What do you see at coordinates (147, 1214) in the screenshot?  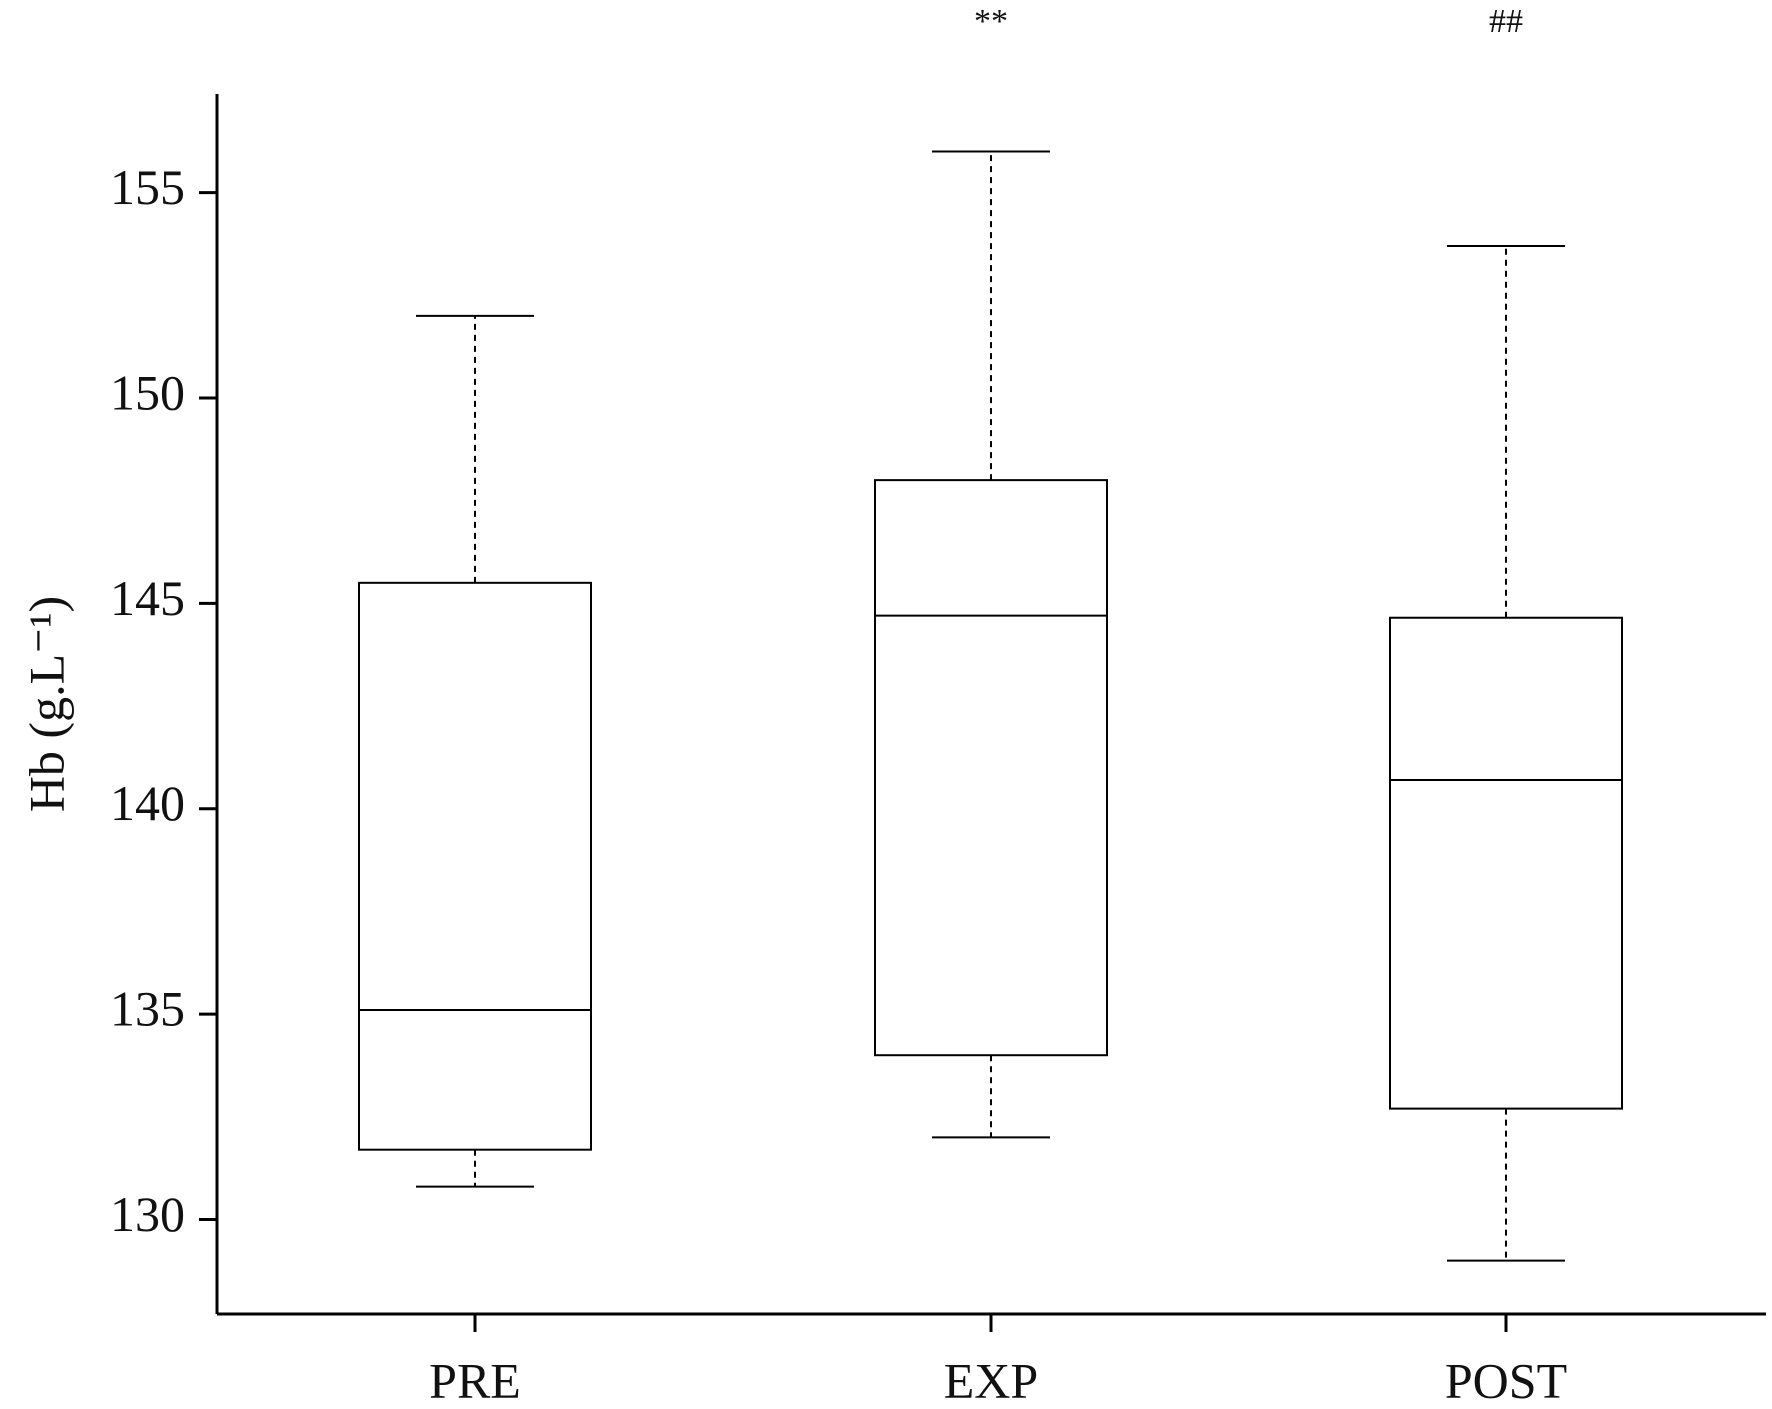 I see `y-tick-label: 130` at bounding box center [147, 1214].